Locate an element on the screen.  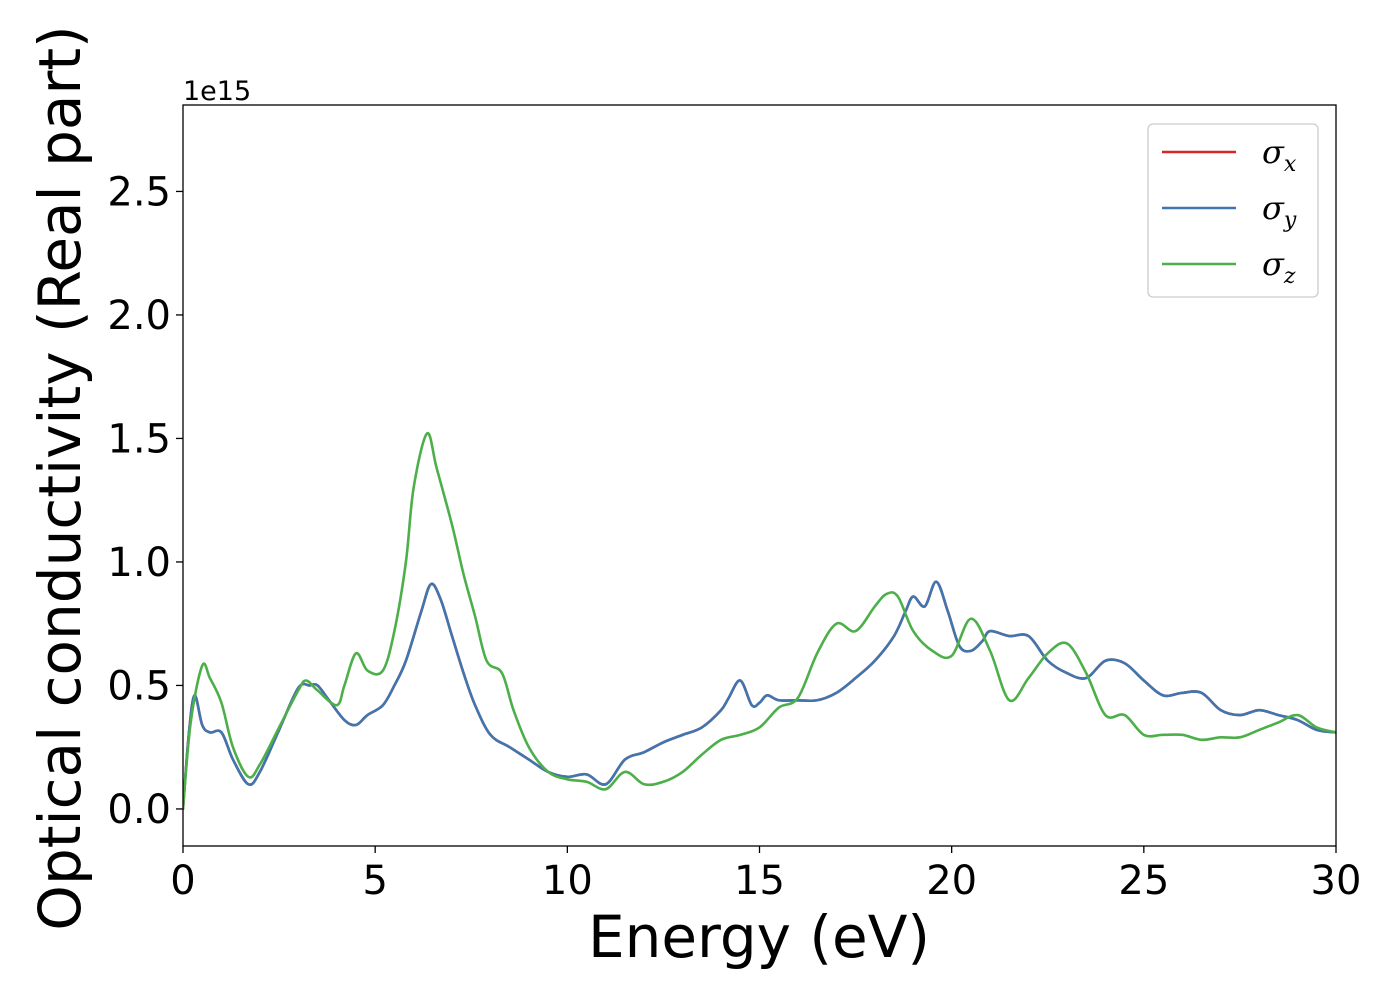
x-tick-label: 15 is located at coordinates (759, 881).